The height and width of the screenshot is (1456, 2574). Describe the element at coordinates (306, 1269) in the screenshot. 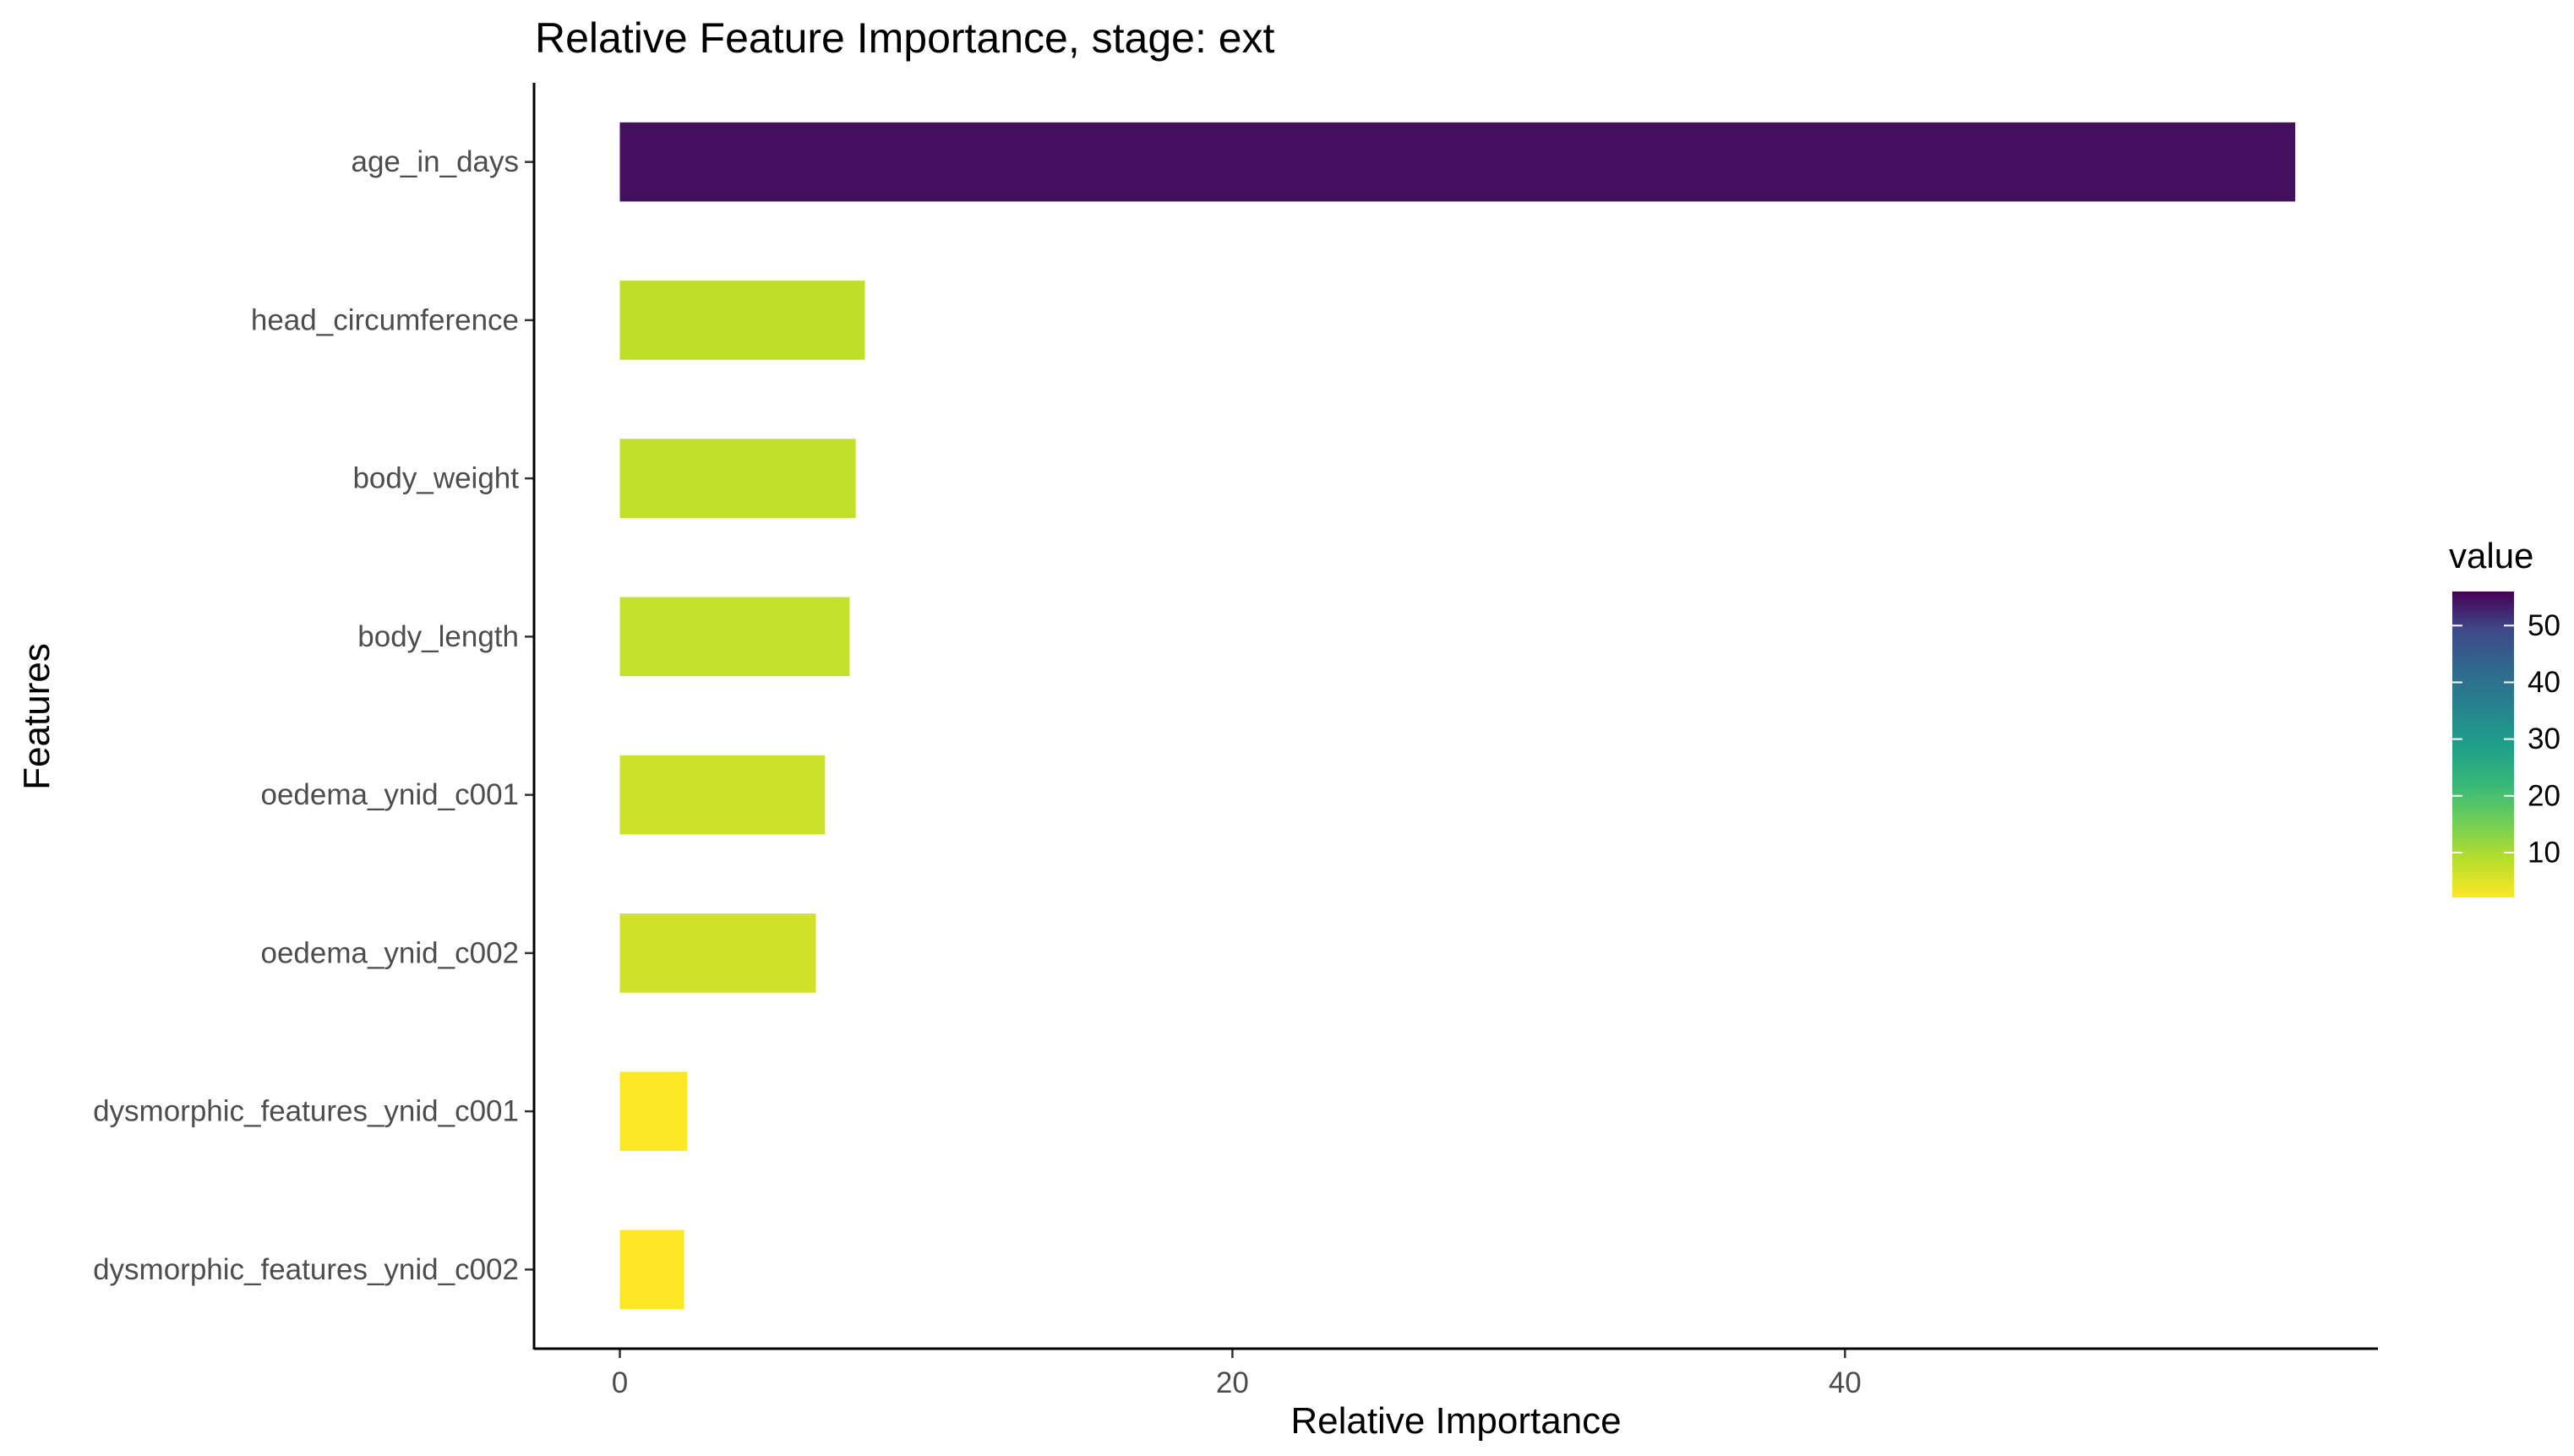

I see `y-tick-label: dysmorphic_features_ynid_c002` at that location.